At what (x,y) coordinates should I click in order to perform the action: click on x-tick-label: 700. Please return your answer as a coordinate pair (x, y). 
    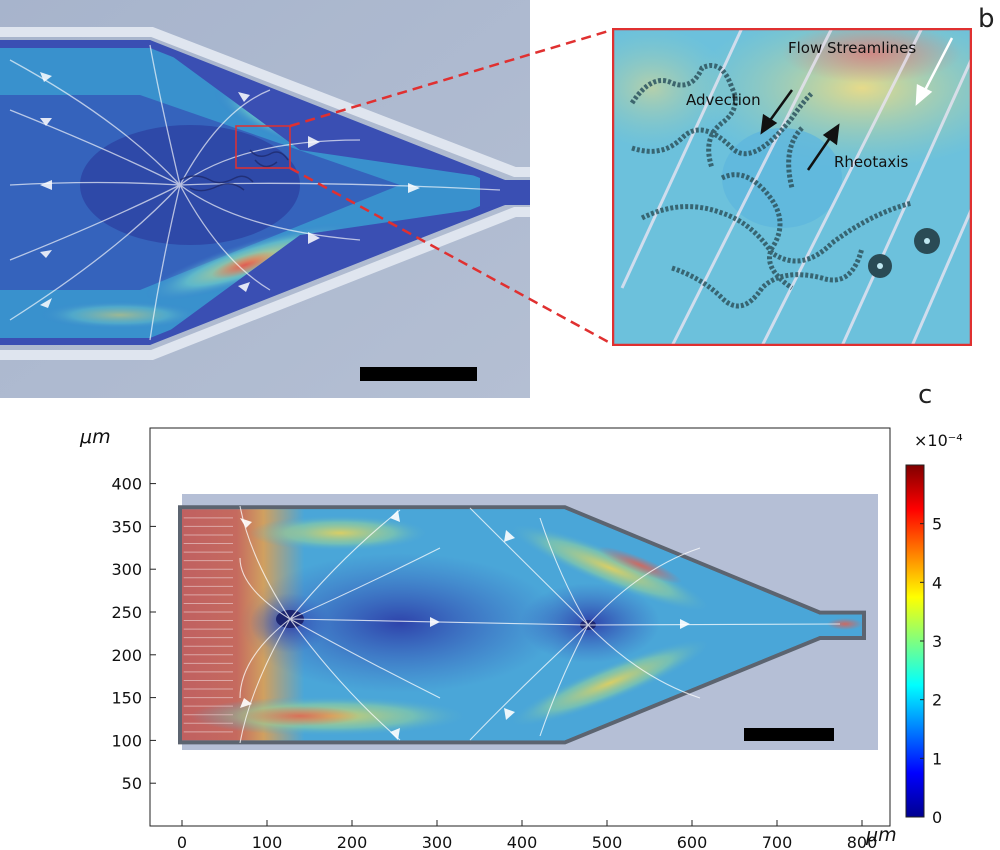
    Looking at the image, I should click on (777, 841).